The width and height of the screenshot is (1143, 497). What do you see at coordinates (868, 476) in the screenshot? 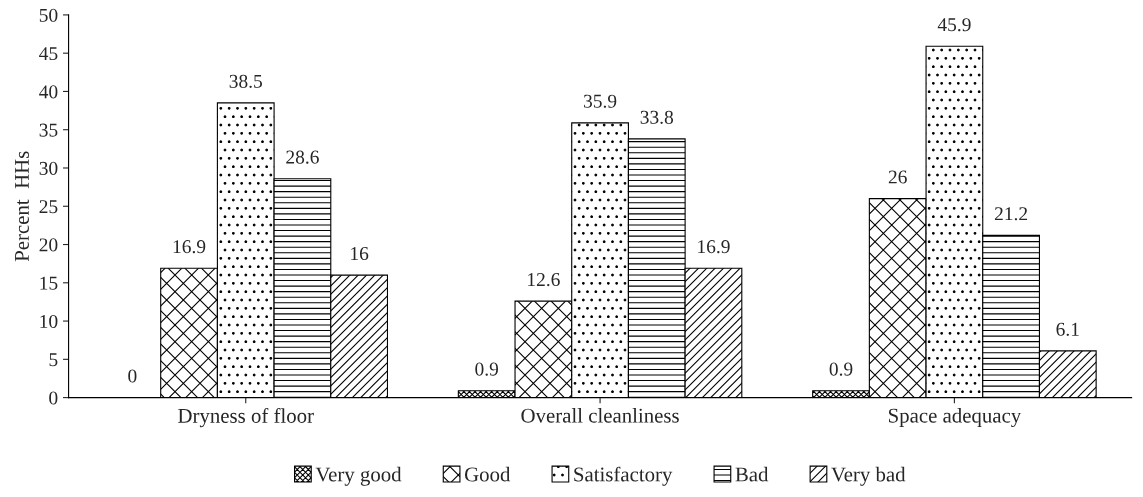
I see `legend-label: Very bad` at bounding box center [868, 476].